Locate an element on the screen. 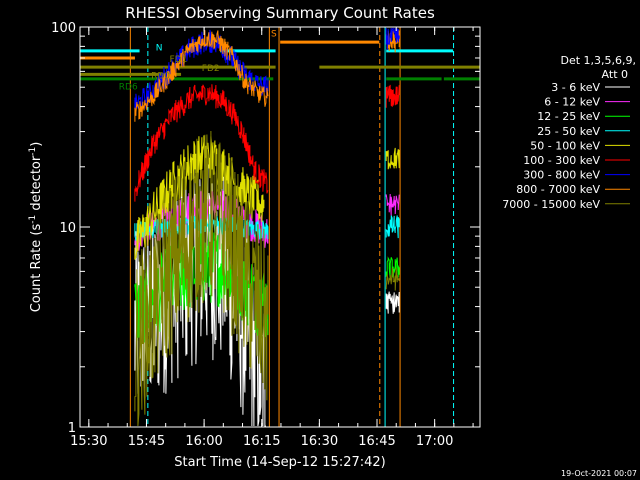  flag-label: RD0 is located at coordinates (160, 76).